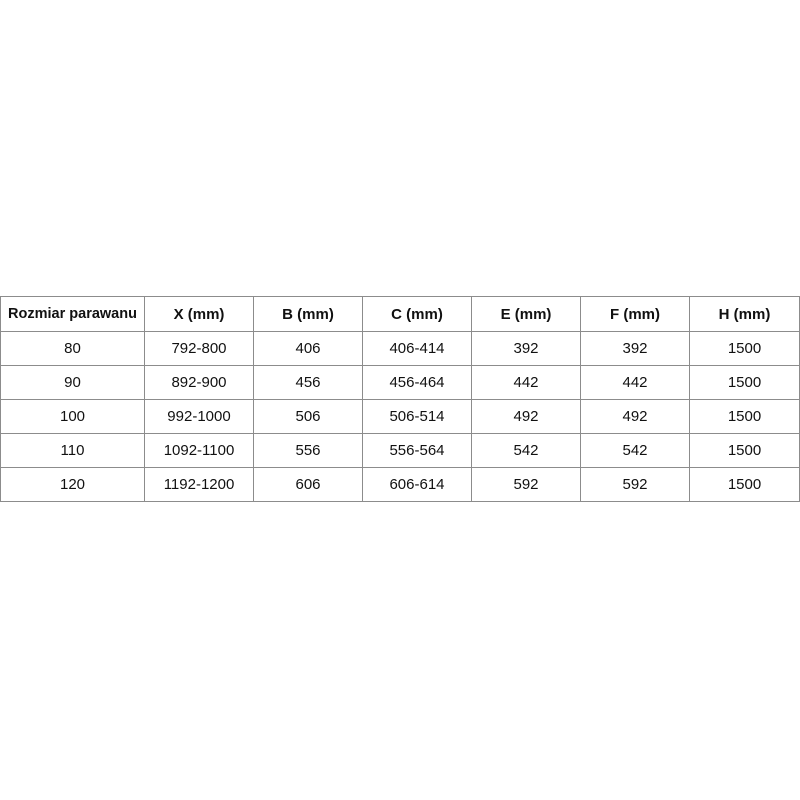 The width and height of the screenshot is (800, 800). What do you see at coordinates (72, 314) in the screenshot?
I see `column-header: Rozmiar parawanu` at bounding box center [72, 314].